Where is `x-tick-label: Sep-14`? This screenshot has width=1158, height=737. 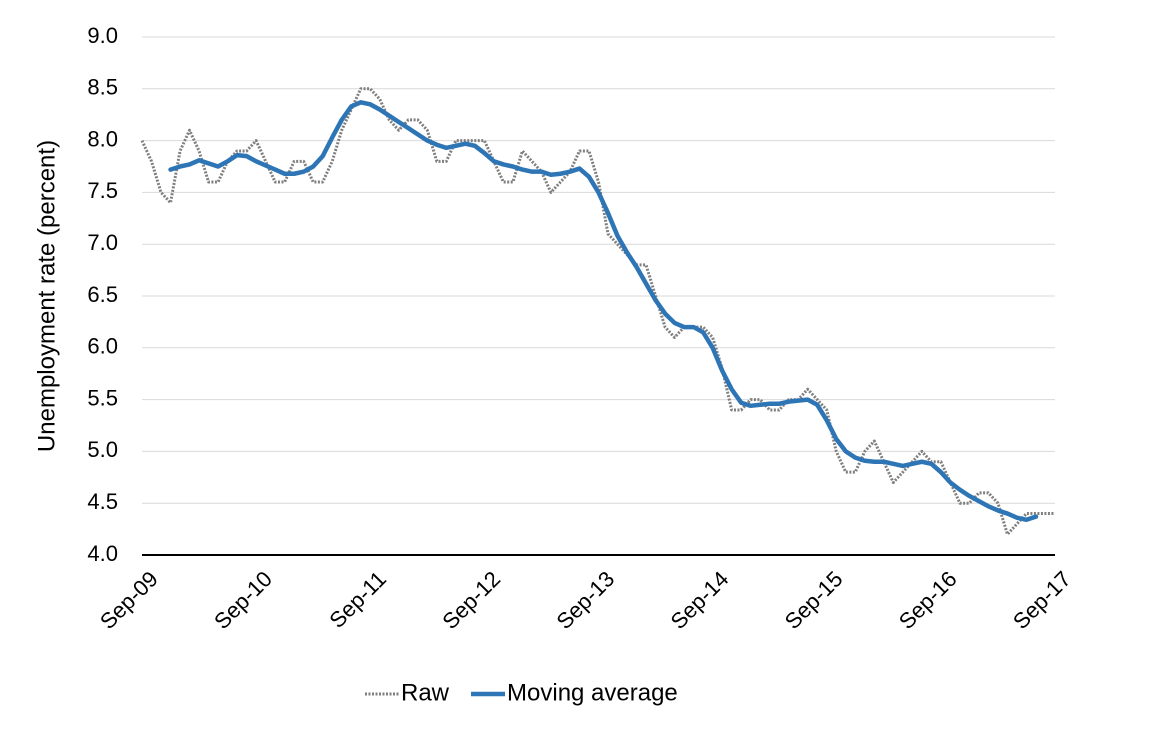 x-tick-label: Sep-14 is located at coordinates (700, 600).